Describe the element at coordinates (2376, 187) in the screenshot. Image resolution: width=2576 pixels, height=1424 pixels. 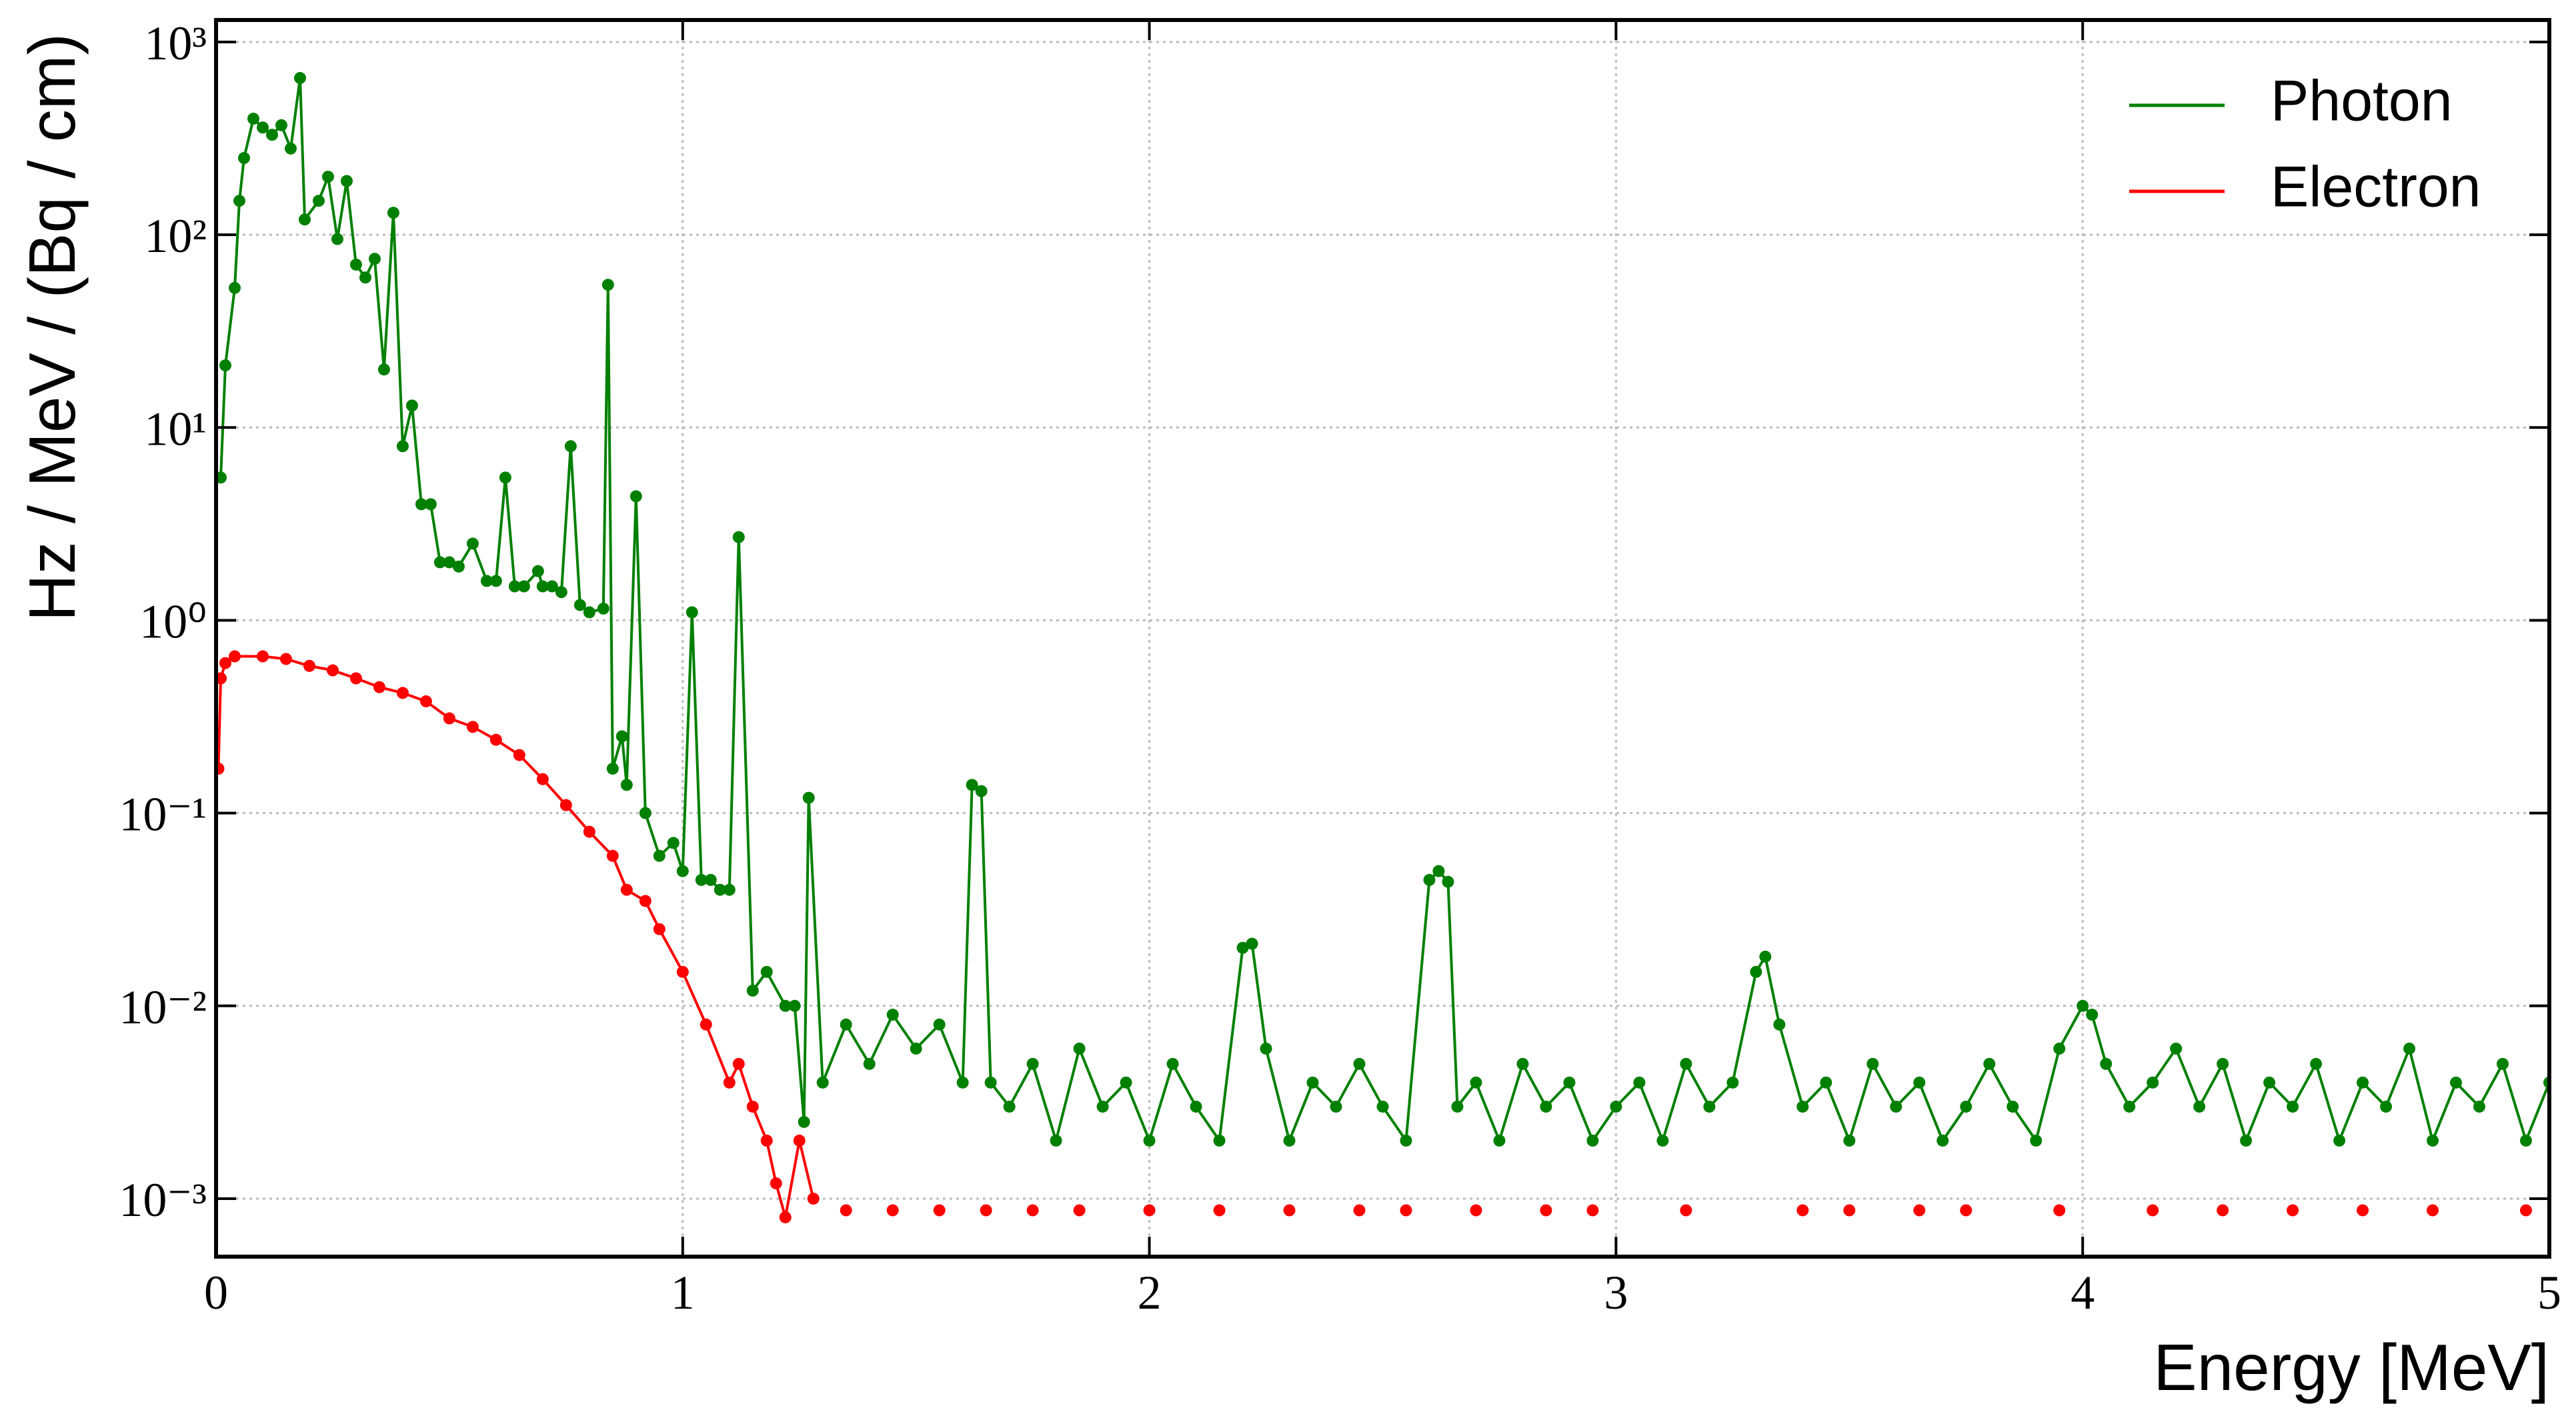
I see `legend-label: Electron` at that location.